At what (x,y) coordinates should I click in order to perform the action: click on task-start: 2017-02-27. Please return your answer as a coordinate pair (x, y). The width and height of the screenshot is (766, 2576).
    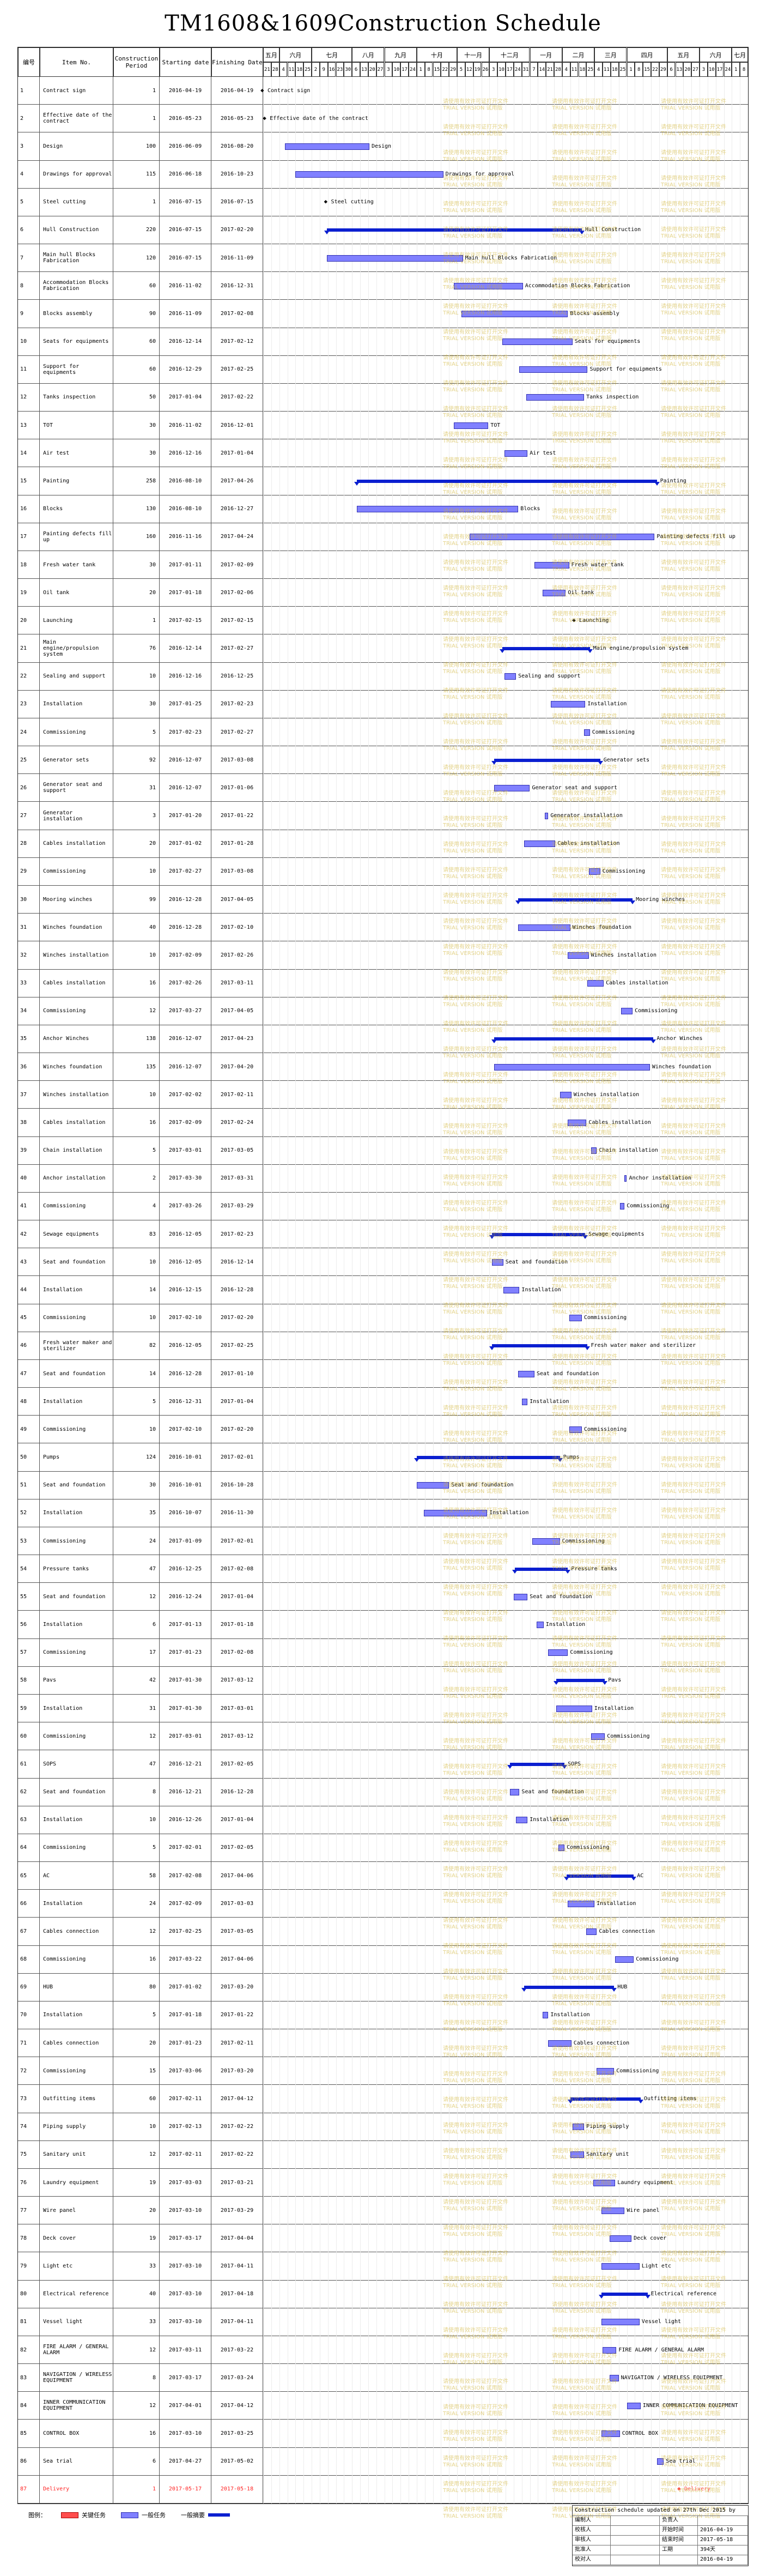
    Looking at the image, I should click on (185, 871).